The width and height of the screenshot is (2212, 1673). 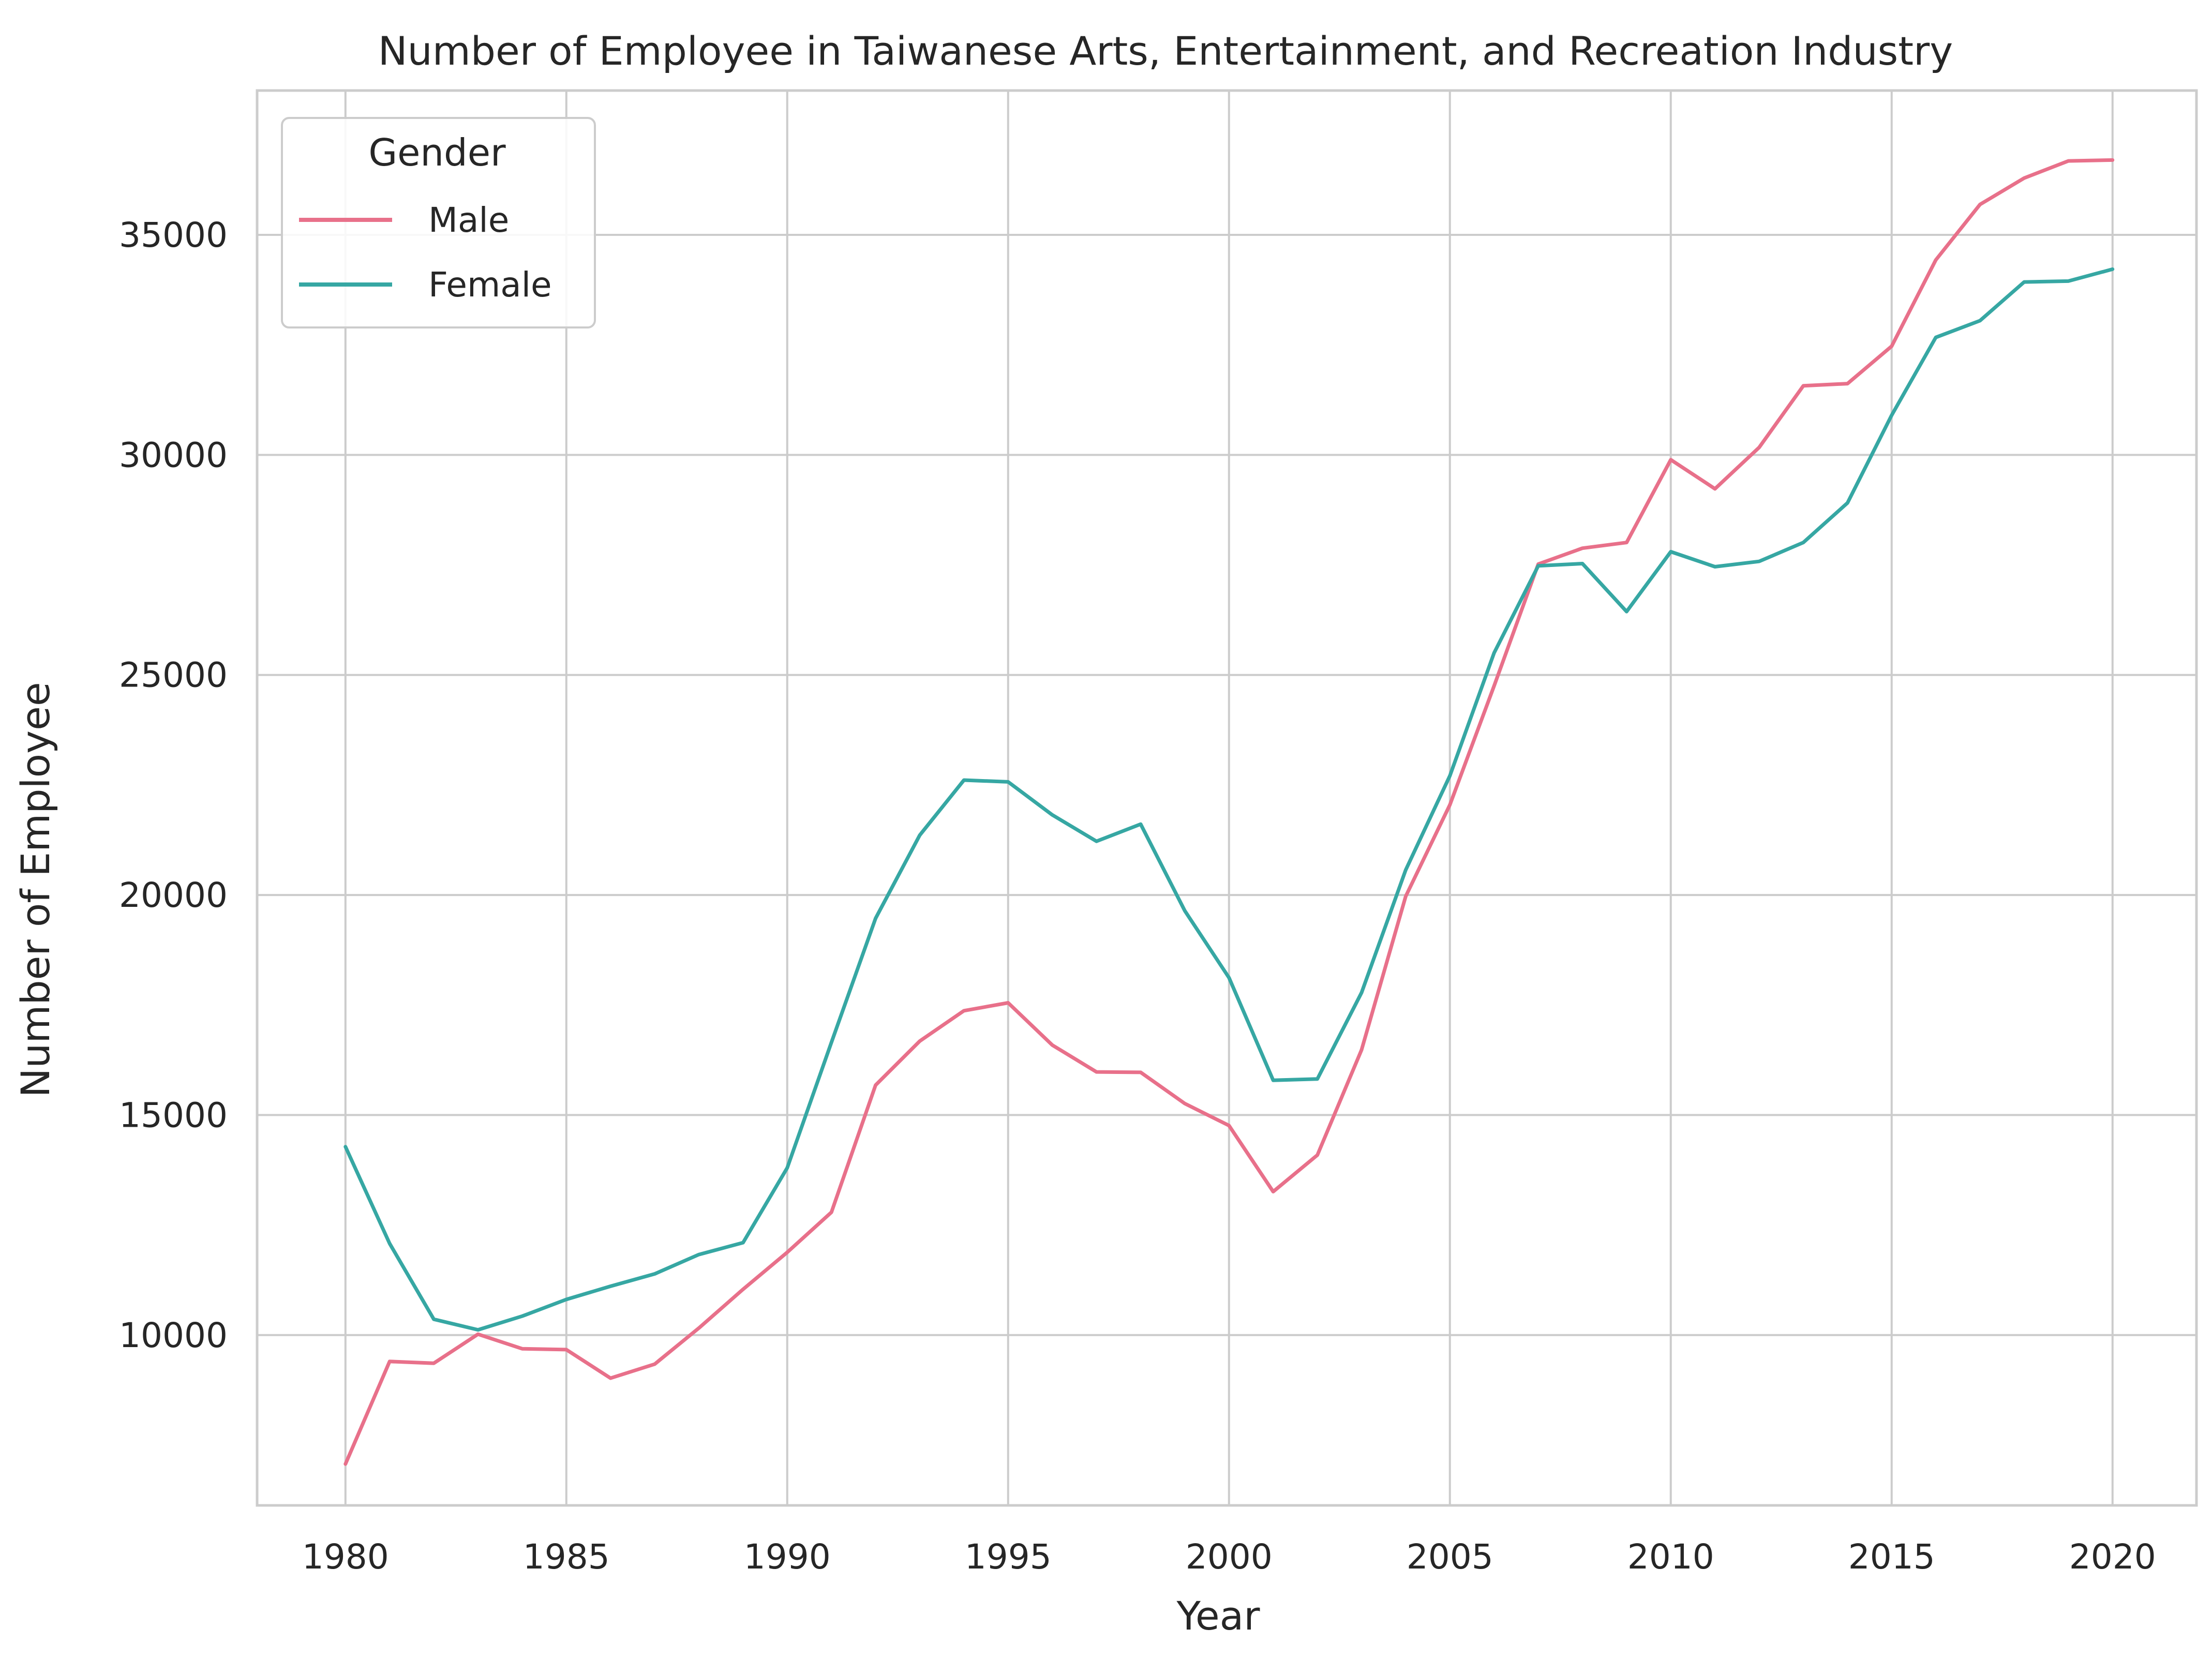 I want to click on x-tick-label: 2000, so click(x=1230, y=1557).